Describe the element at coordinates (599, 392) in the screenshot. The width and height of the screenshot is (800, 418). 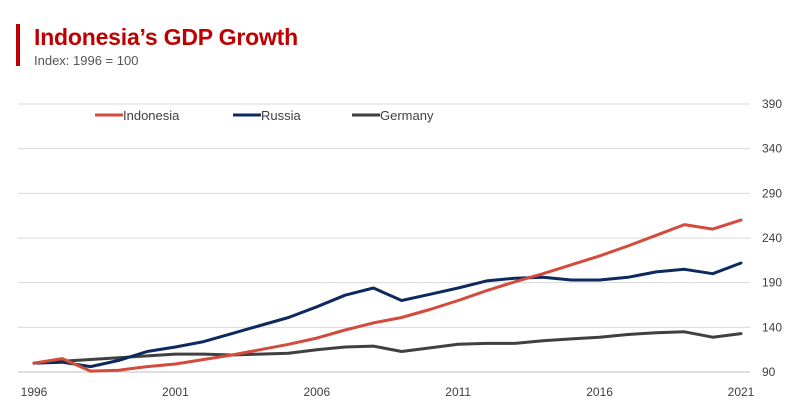
I see `x-tick-label: 2016` at that location.